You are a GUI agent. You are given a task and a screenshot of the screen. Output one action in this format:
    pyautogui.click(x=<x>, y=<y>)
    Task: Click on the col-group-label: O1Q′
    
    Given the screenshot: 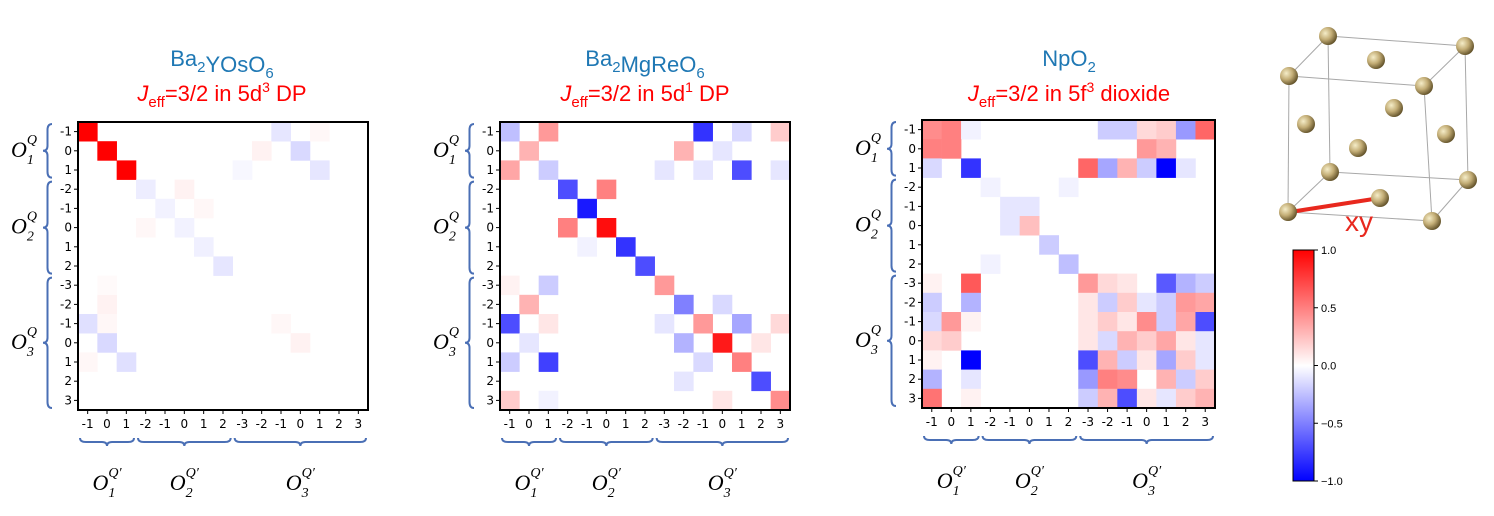 What is the action you would take?
    pyautogui.click(x=529, y=483)
    